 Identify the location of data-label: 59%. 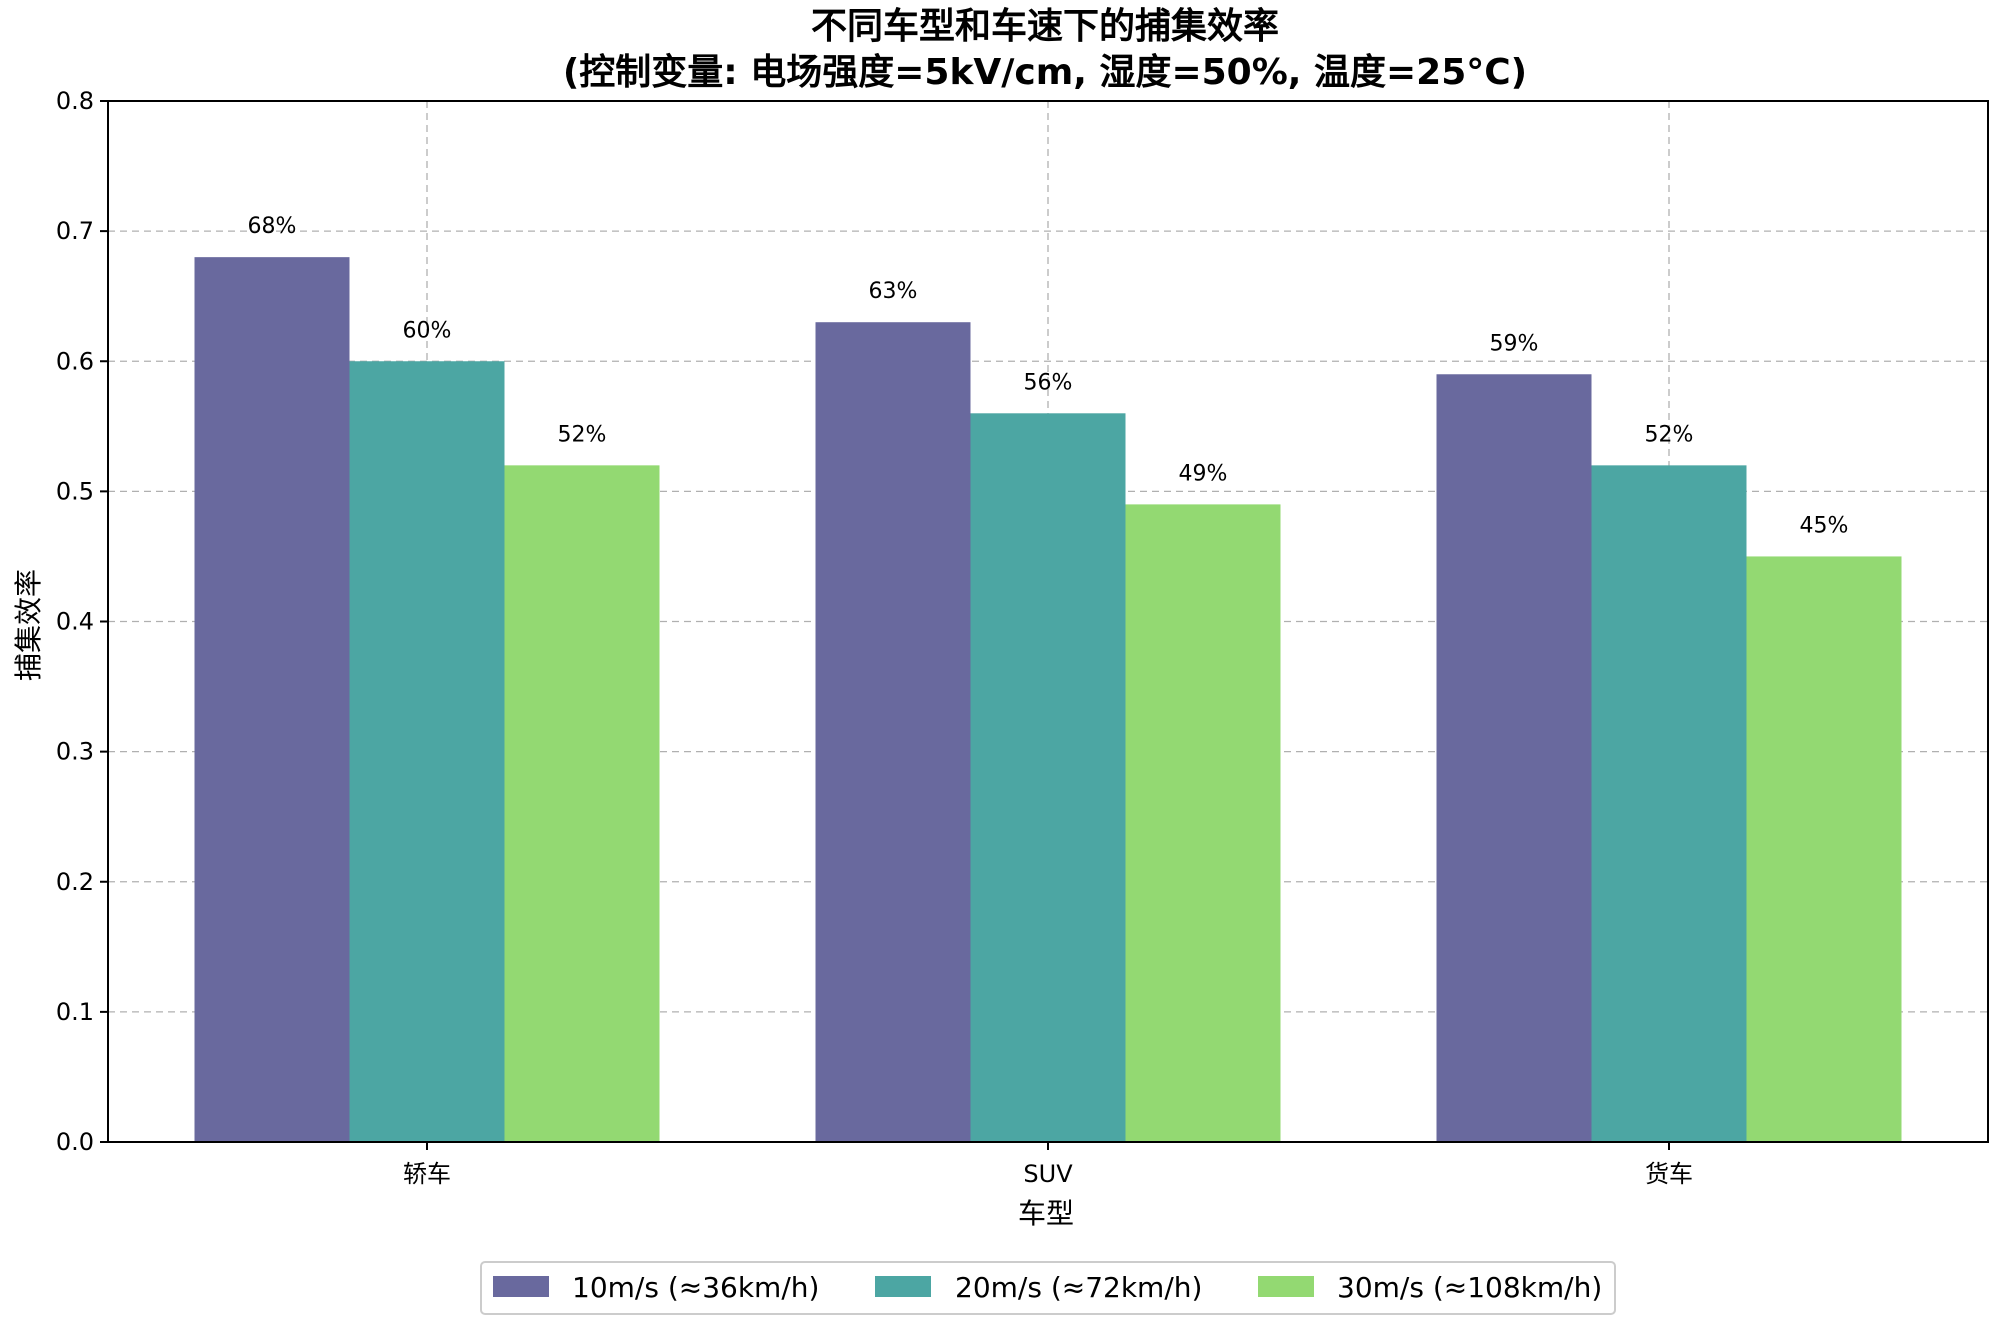
(1514, 343).